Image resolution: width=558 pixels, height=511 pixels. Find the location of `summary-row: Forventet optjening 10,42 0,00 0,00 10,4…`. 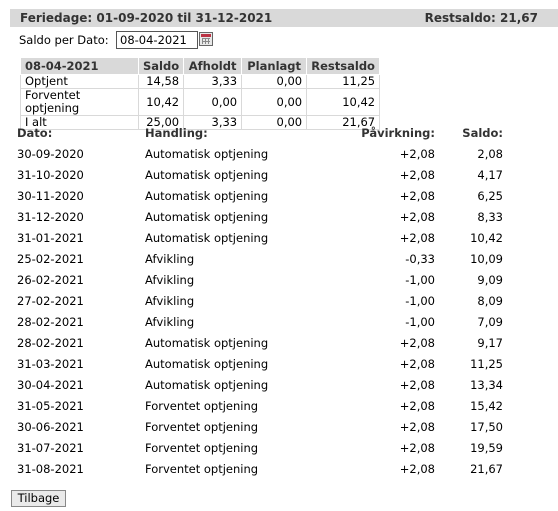

summary-row: Forventet optjening 10,42 0,00 0,00 10,4… is located at coordinates (200, 102).